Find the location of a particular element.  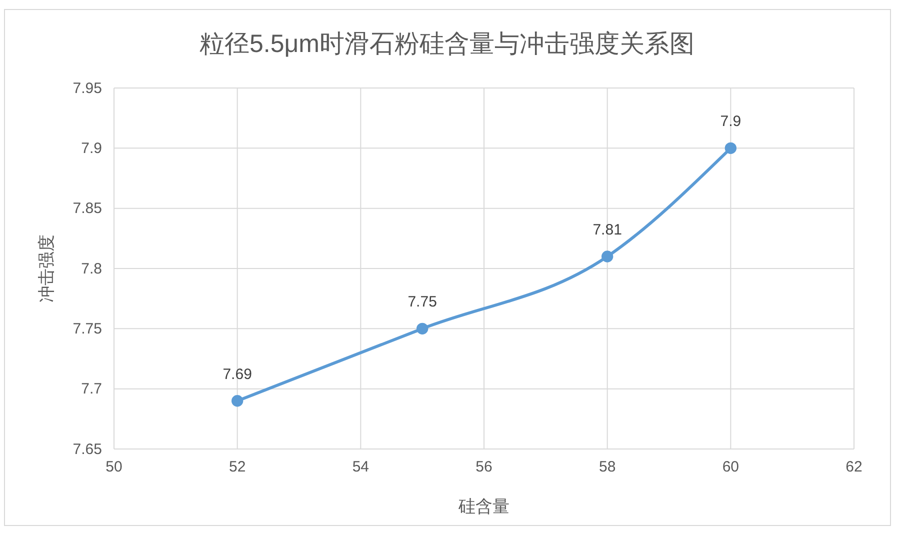

chart-title: 粒径5.5μm时滑石粉硅含量与冲击强度关系图 is located at coordinates (447, 44).